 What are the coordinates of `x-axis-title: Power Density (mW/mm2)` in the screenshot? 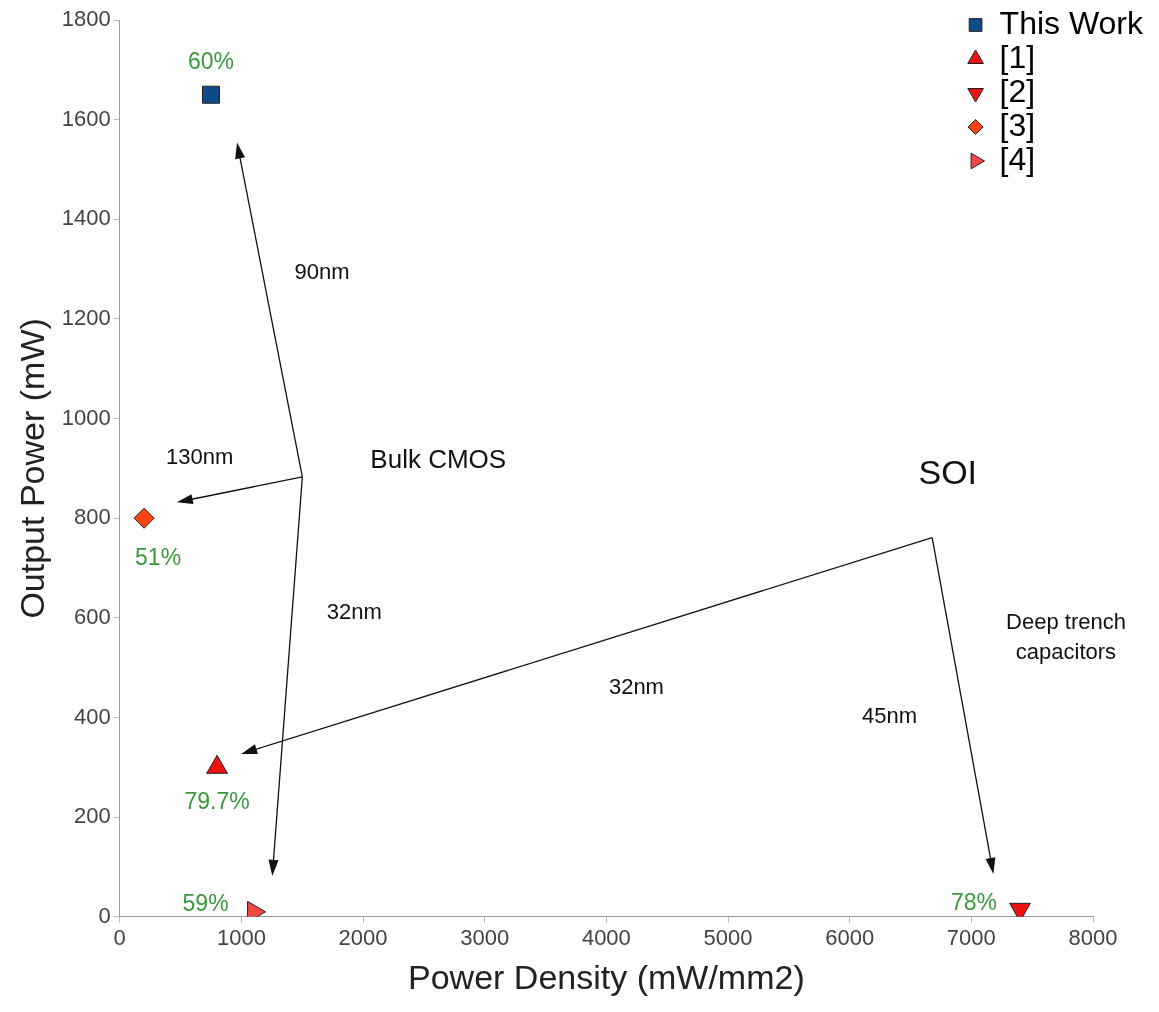 It's located at (606, 976).